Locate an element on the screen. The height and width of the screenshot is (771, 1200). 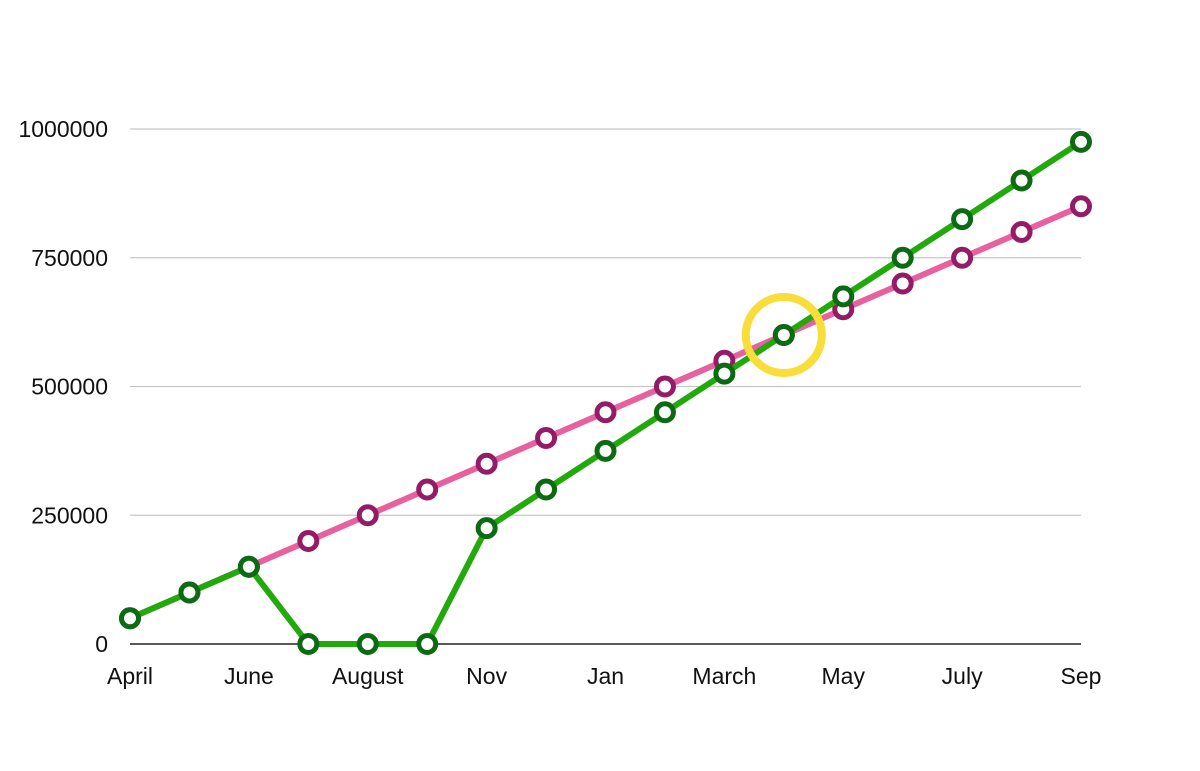
y-tick-label: 250000 is located at coordinates (69, 515).